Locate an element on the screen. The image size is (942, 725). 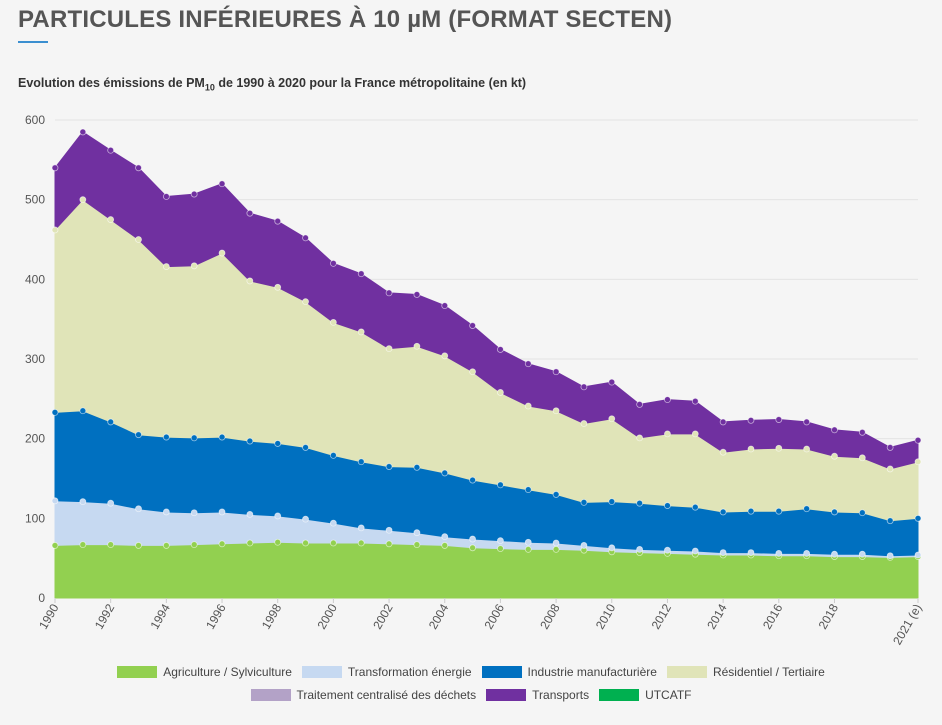
legend-item: UTCATF is located at coordinates (645, 695).